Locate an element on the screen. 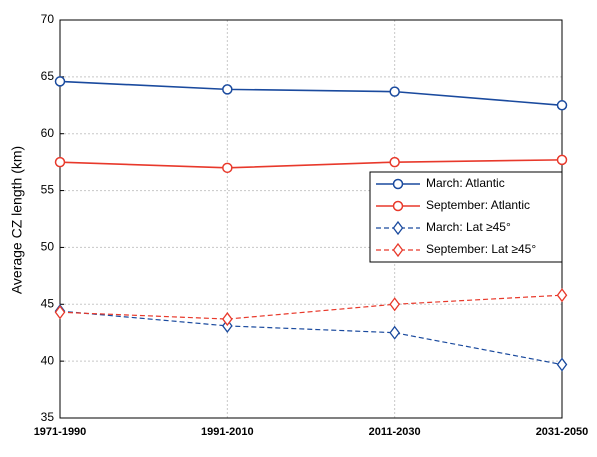 The image size is (597, 457). y-axis-label: Average CZ length (km) is located at coordinates (17, 220).